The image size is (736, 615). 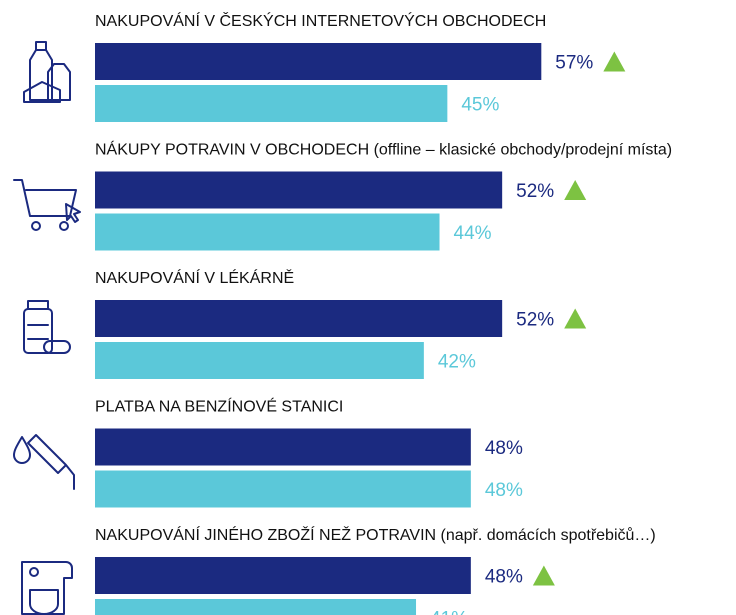 I want to click on category-title: PLATBA NA BENZÍNOVÉ STANICI, so click(x=219, y=406).